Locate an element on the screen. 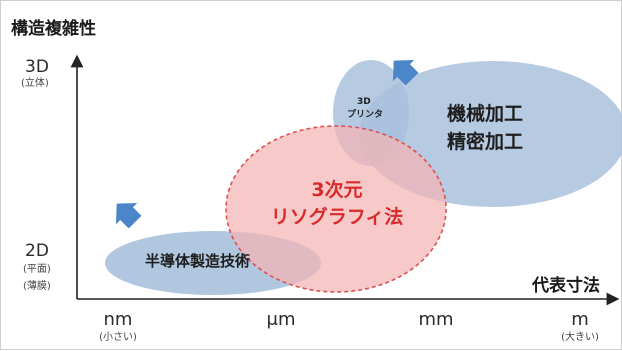 This screenshot has height=351, width=622. x-tick-um: μm is located at coordinates (281, 319).